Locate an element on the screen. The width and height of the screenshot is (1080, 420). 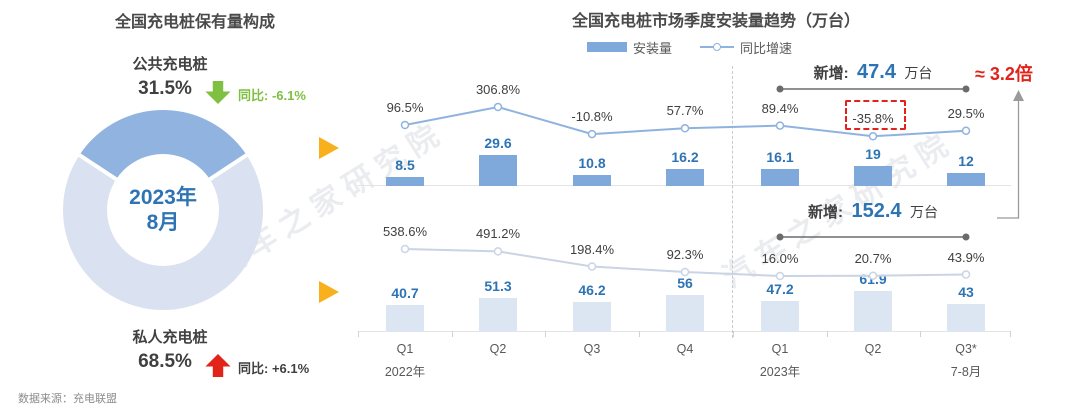
bar-bottom-q2 is located at coordinates (498, 315).